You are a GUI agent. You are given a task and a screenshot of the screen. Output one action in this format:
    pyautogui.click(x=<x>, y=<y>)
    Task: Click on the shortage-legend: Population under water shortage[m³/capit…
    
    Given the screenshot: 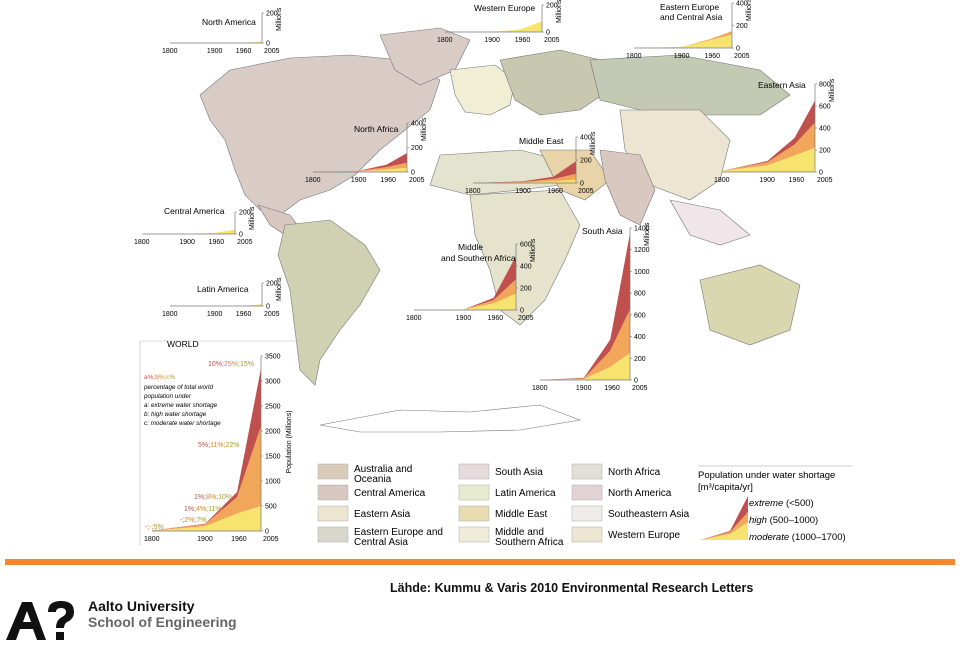 What is the action you would take?
    pyautogui.click(x=775, y=504)
    